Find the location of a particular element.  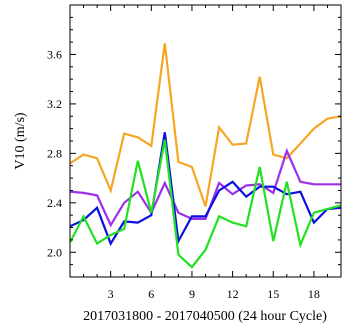

y-tick-label: 2.4 is located at coordinates (54, 203).